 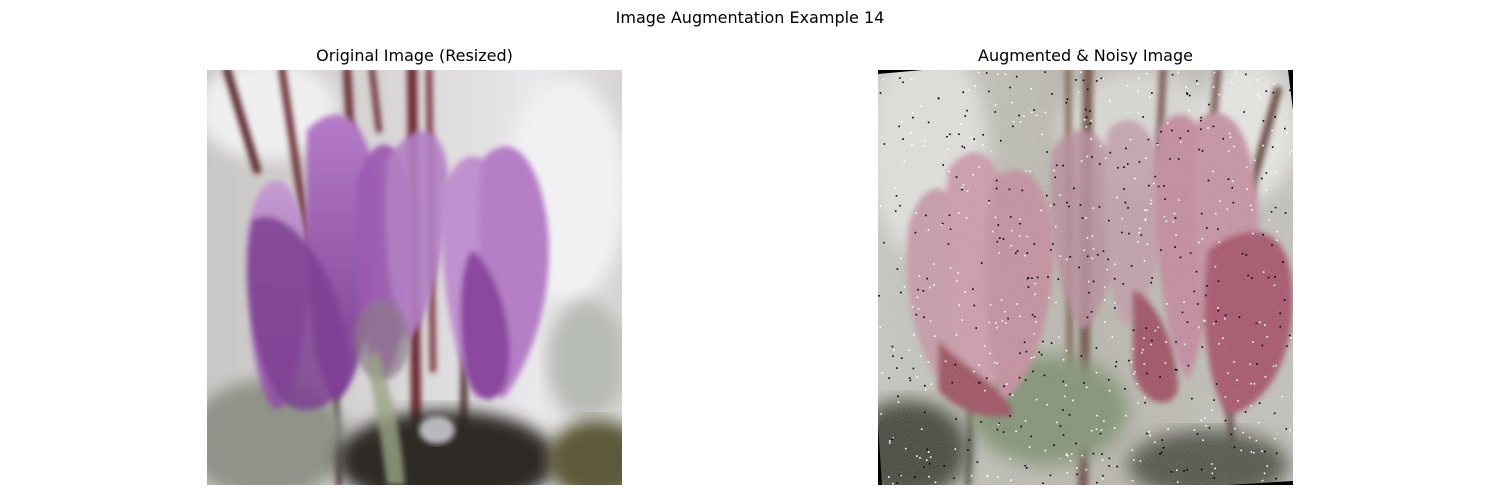 I want to click on augmented-image-title: Augmented & Noisy Image, so click(x=1085, y=56).